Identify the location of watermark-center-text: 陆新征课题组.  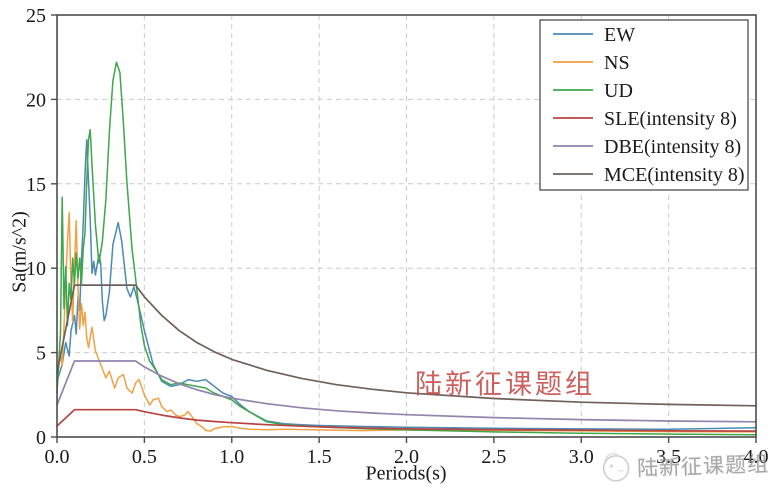
(505, 384).